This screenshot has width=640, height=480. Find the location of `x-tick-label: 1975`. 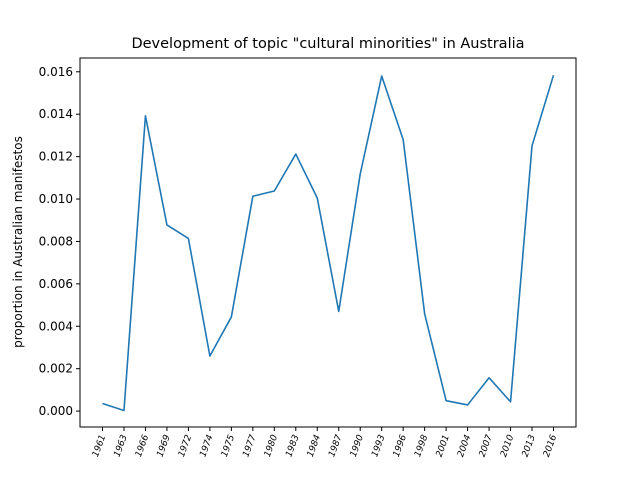

x-tick-label: 1975 is located at coordinates (228, 445).